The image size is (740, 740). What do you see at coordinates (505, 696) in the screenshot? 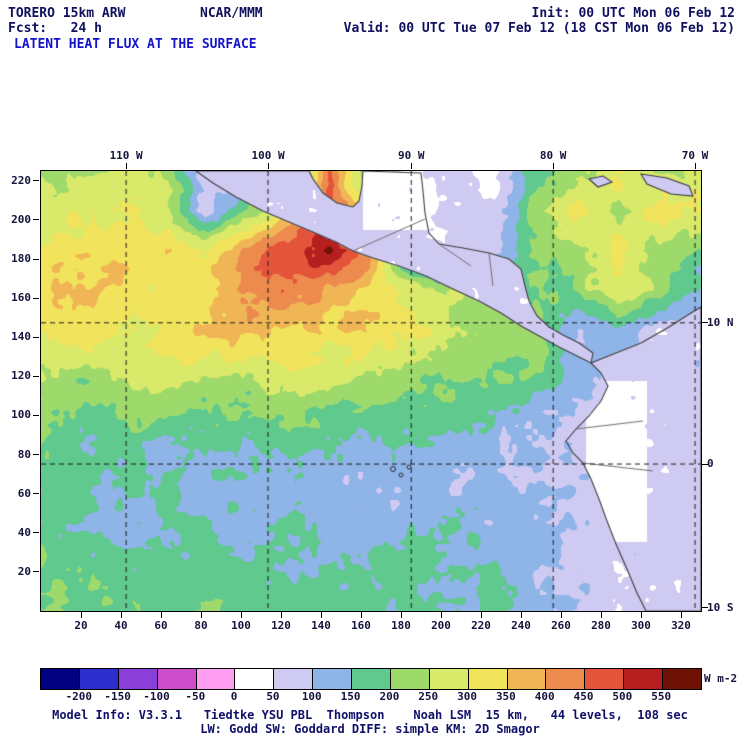
I see `colorbar-tick-label: 350` at bounding box center [505, 696].